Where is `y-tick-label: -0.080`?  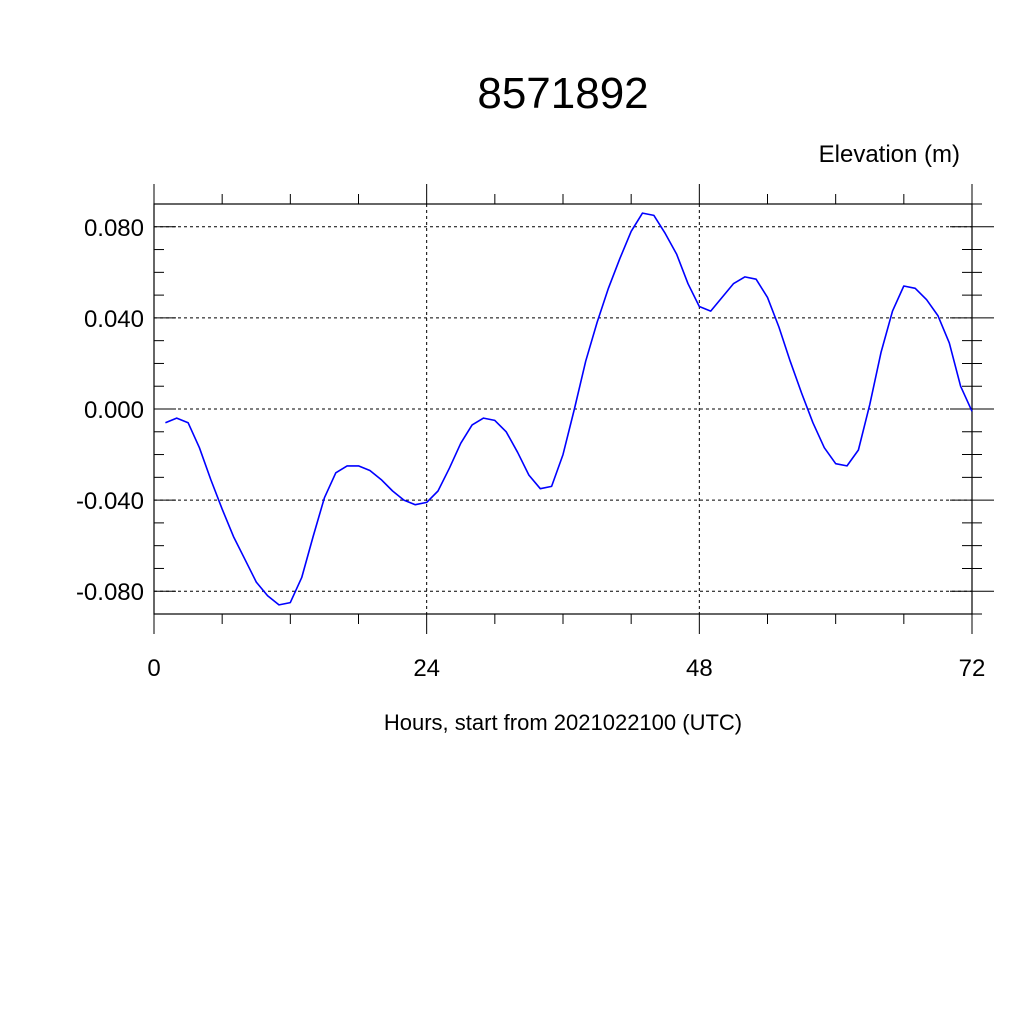
y-tick-label: -0.080 is located at coordinates (110, 592).